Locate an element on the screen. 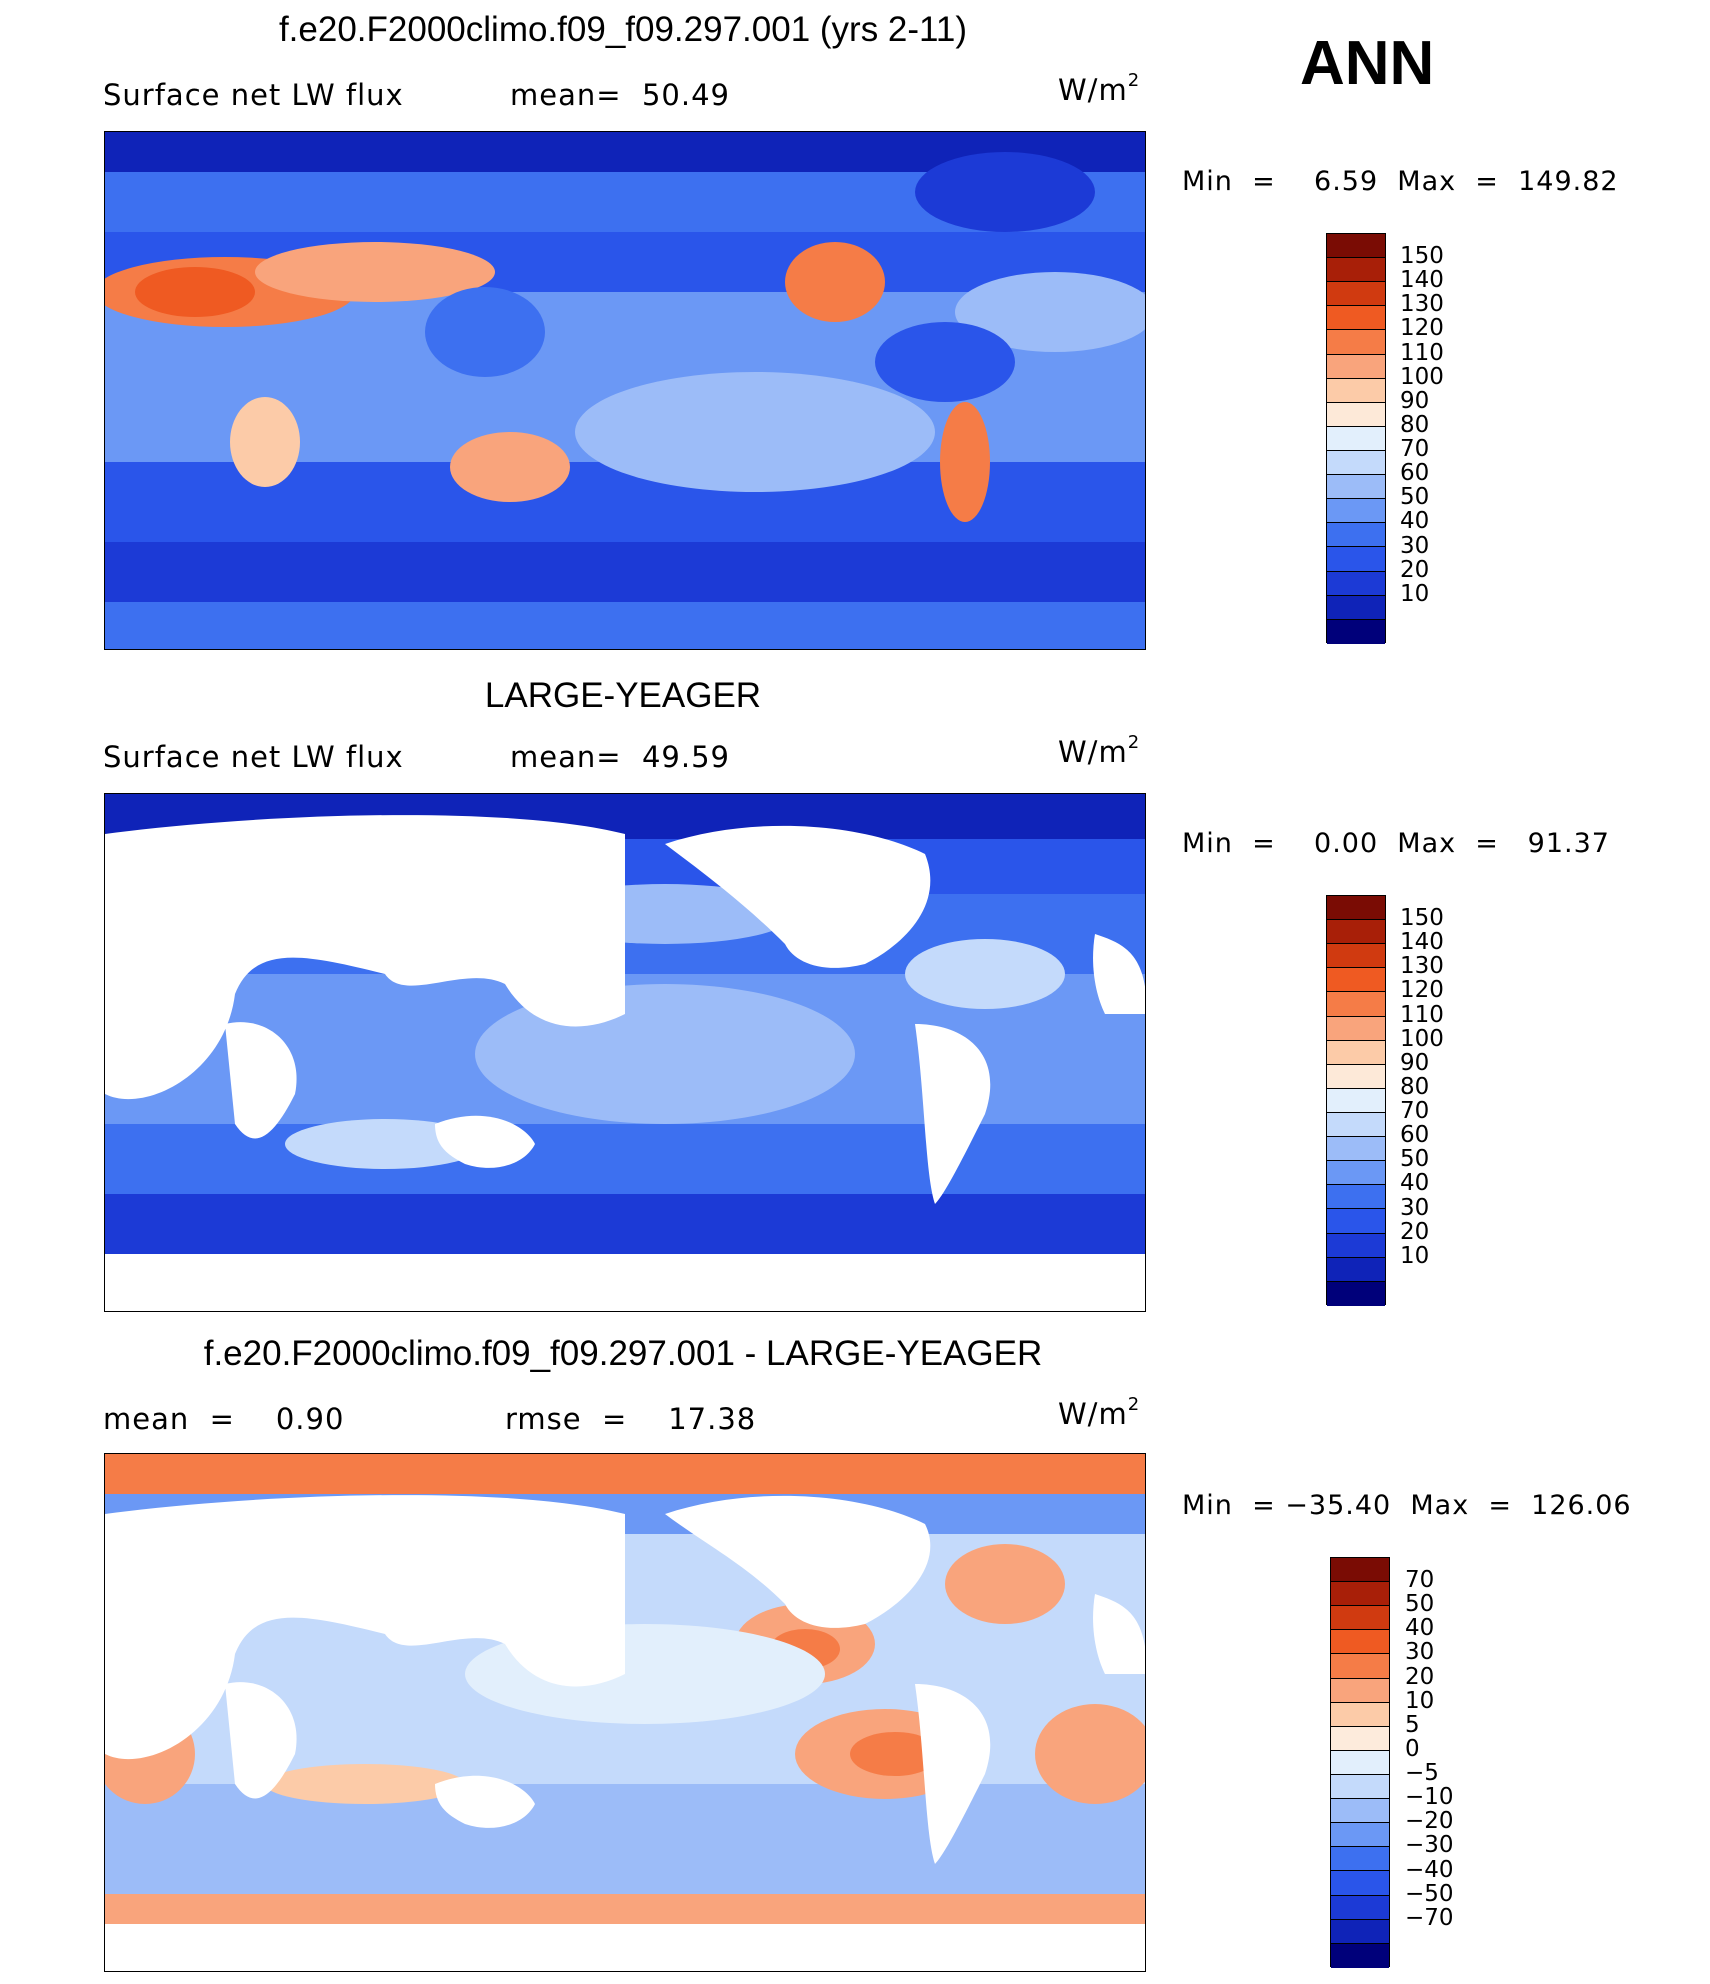  colorbar-label: 80 is located at coordinates (1415, 1086).